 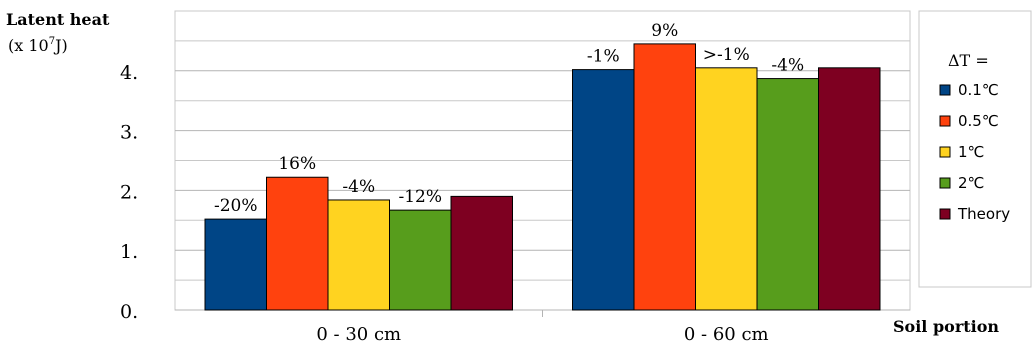 What do you see at coordinates (28, 45) in the screenshot?
I see `y-axis-unit-prefix: (x 10` at bounding box center [28, 45].